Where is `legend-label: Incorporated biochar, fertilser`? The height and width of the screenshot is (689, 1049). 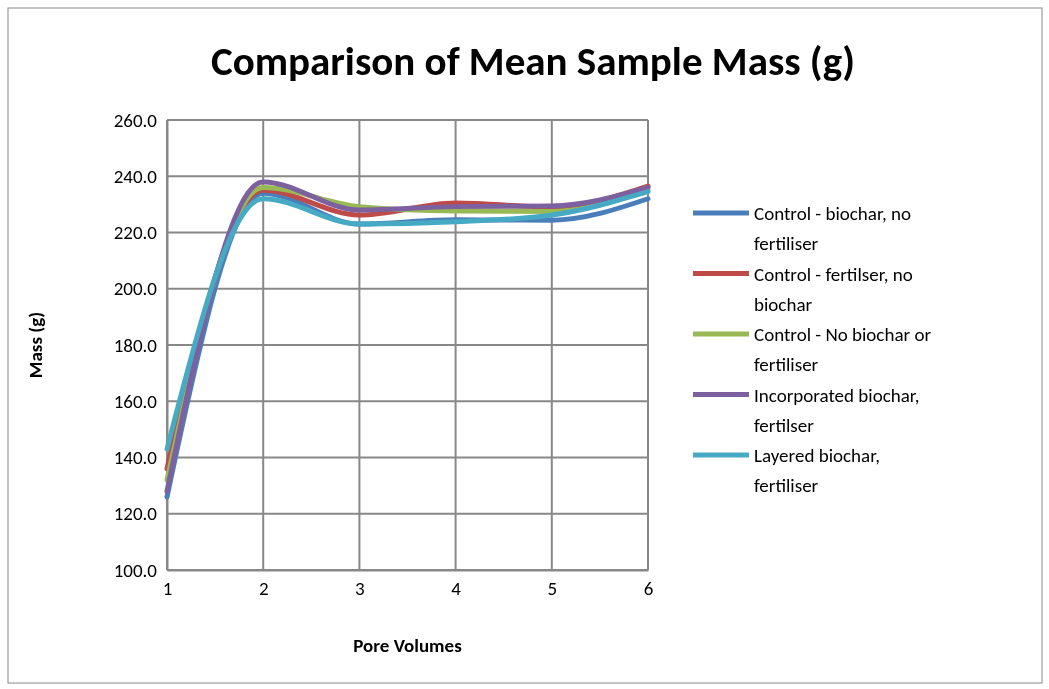
legend-label: Incorporated biochar, fertilser is located at coordinates (837, 410).